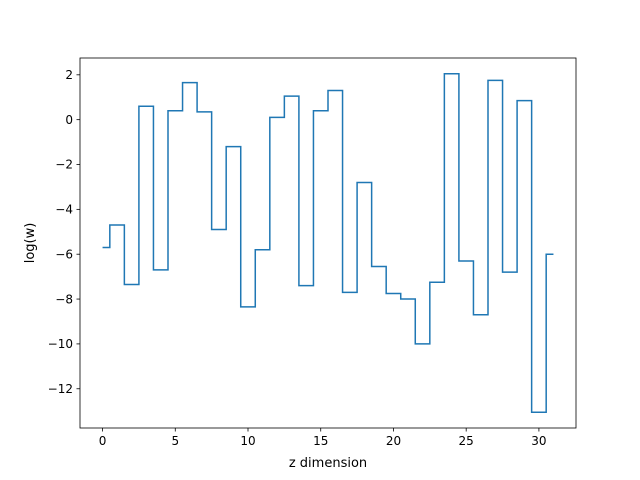  What do you see at coordinates (64, 299) in the screenshot?
I see `y-tick-label: −8` at bounding box center [64, 299].